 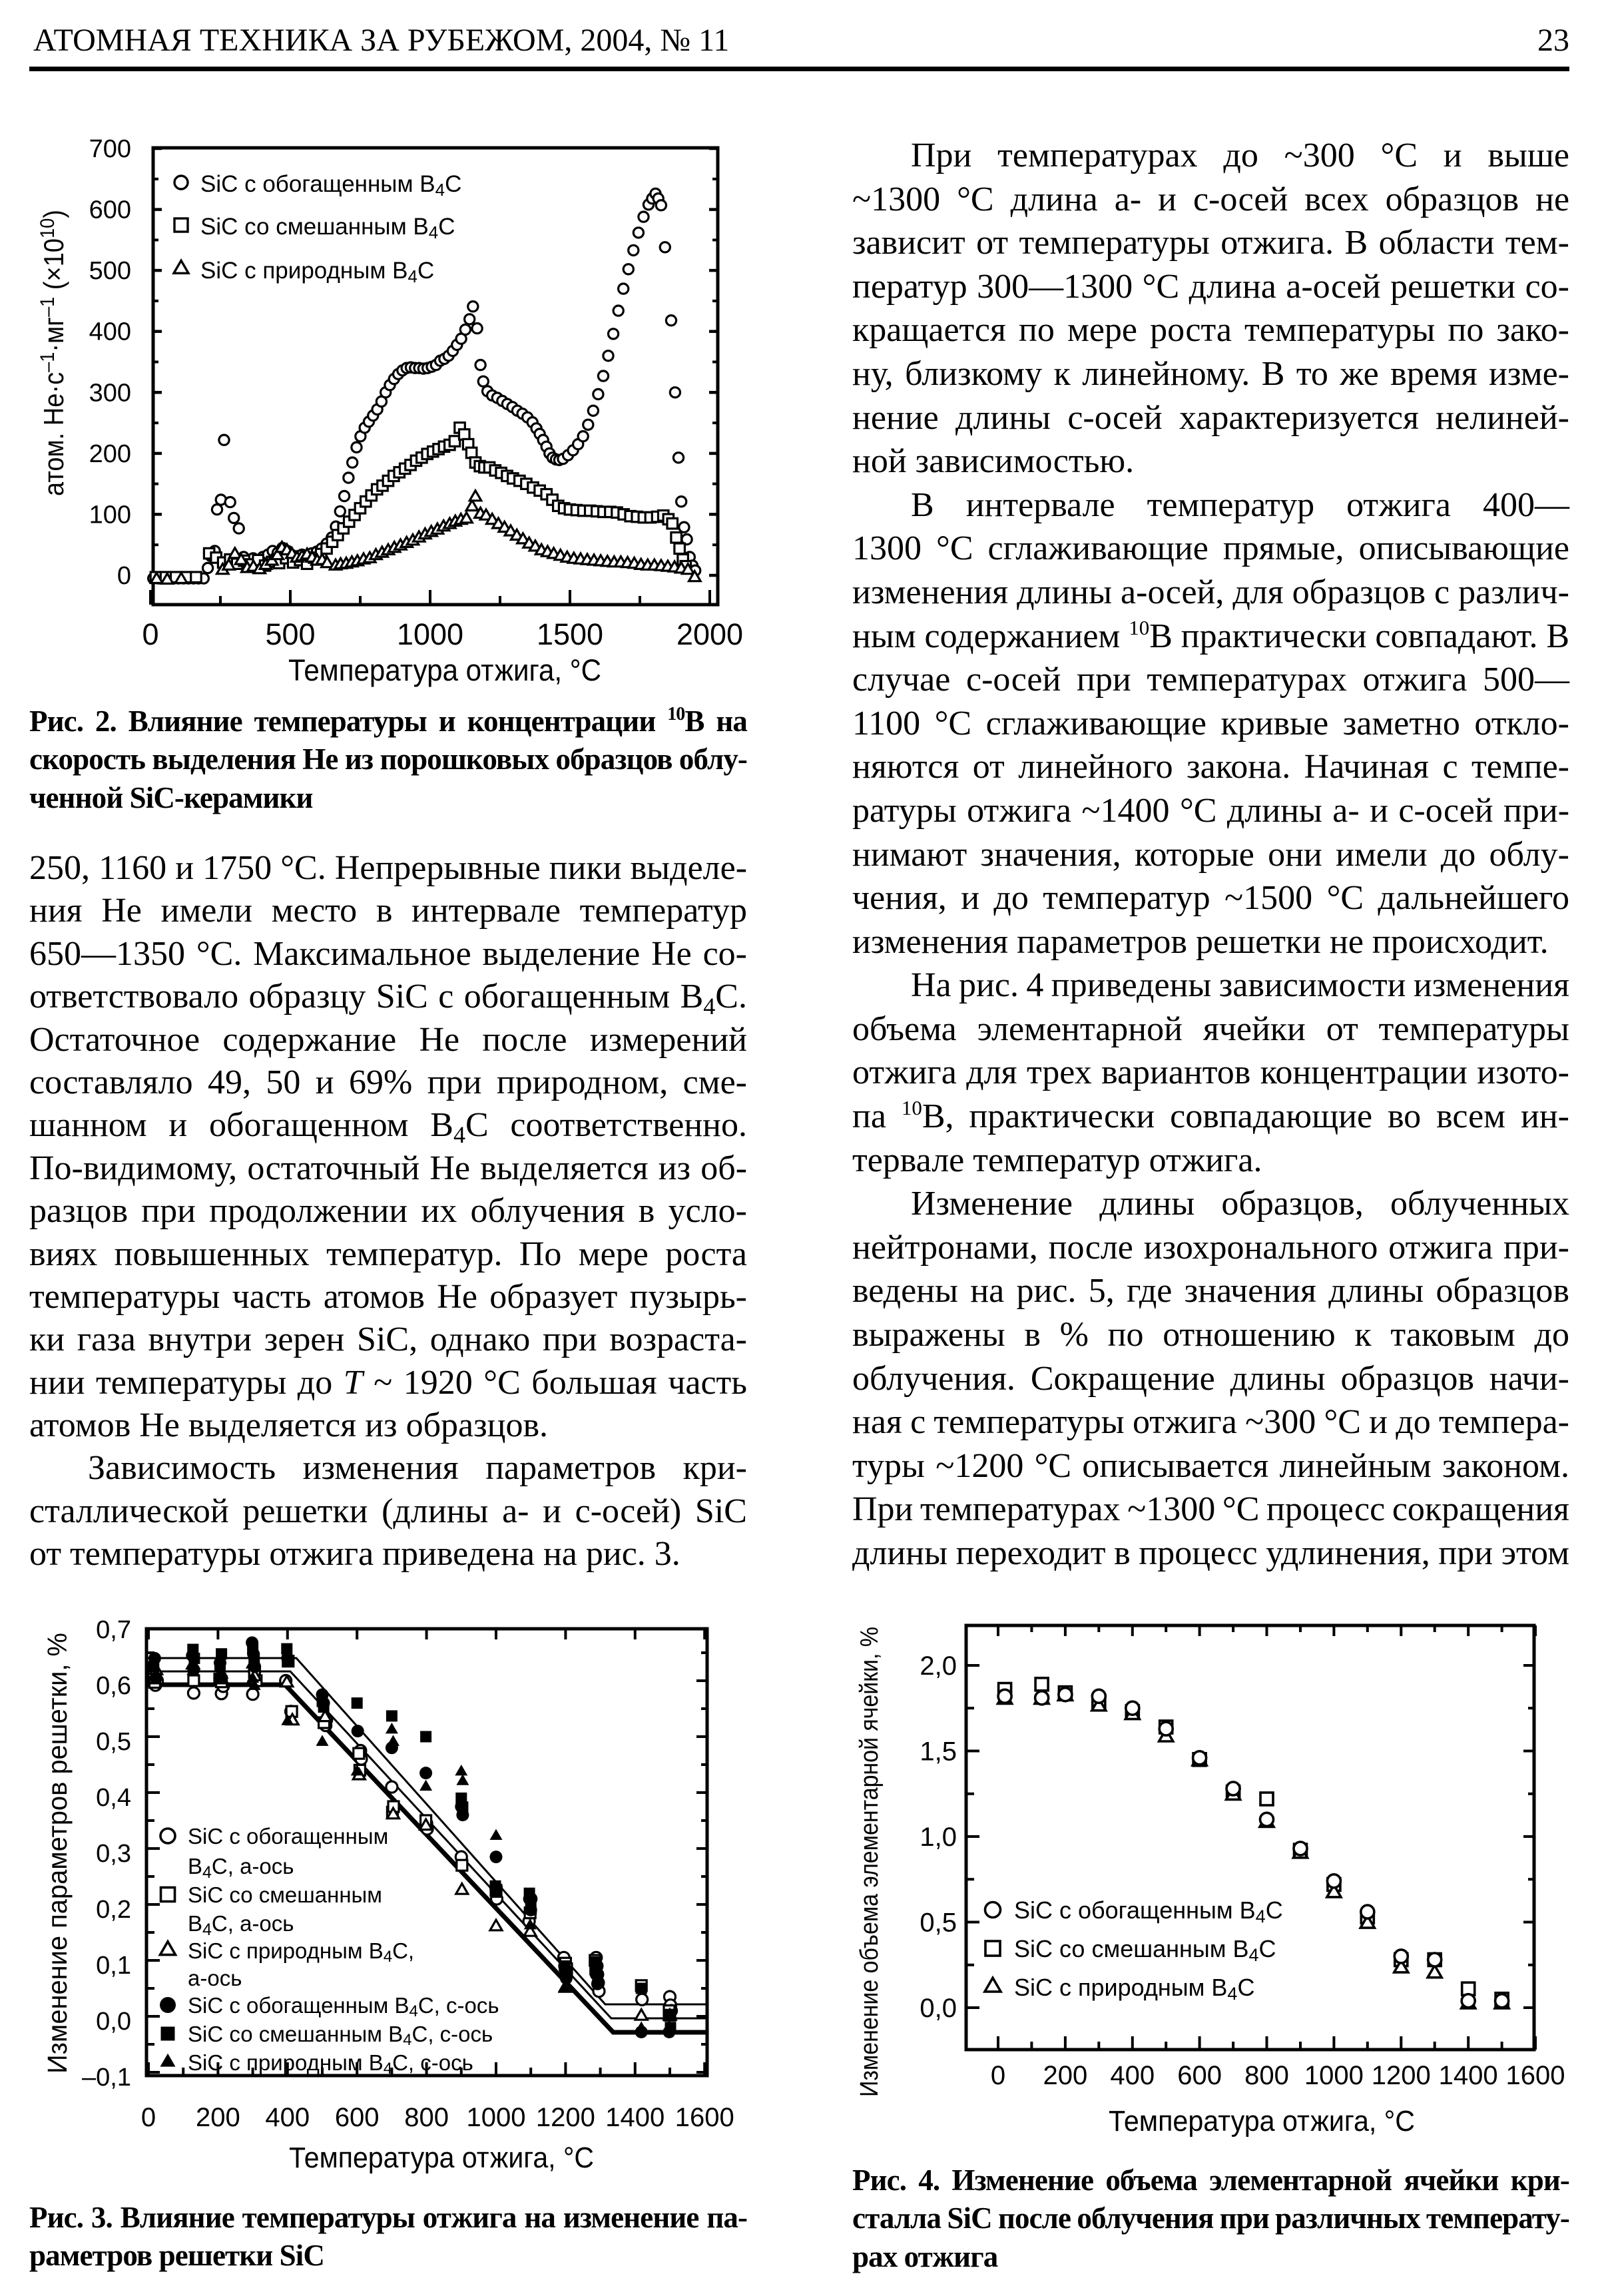 I want to click on svg-text: SiC с обогащенным, so click(x=288, y=1836).